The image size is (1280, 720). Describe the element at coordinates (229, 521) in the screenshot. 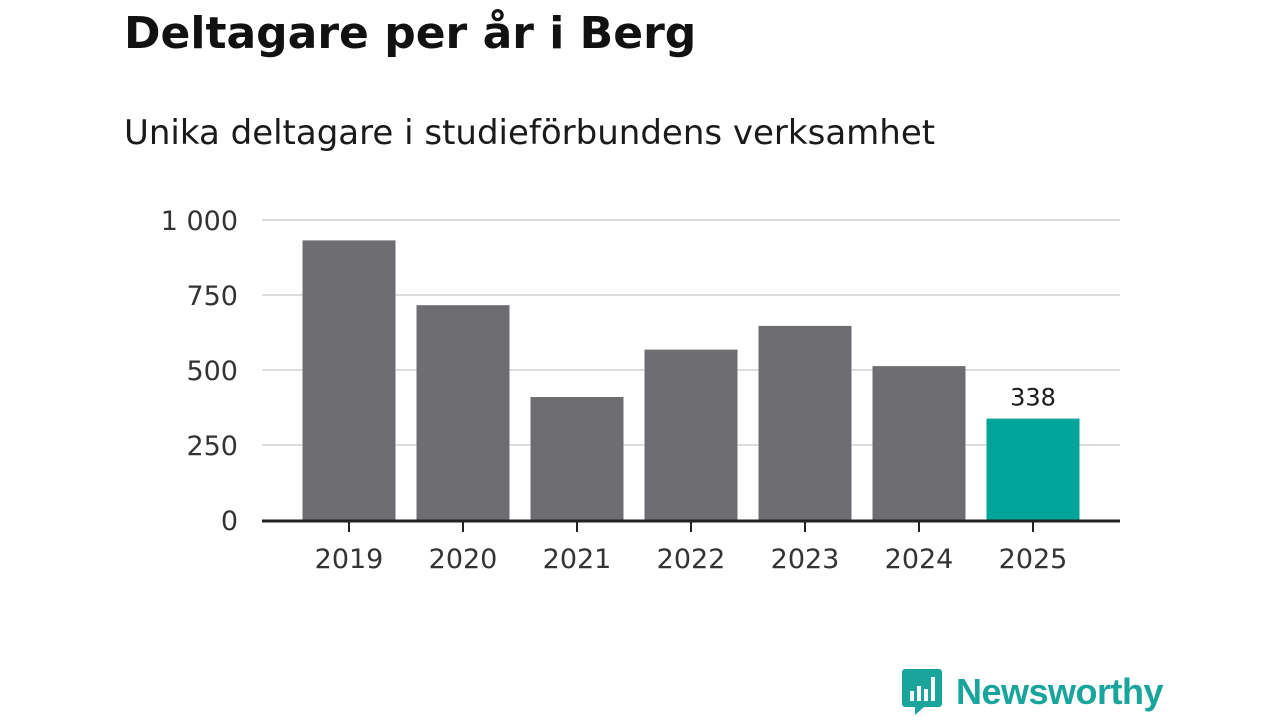

I see `y-tick-label: 0` at that location.